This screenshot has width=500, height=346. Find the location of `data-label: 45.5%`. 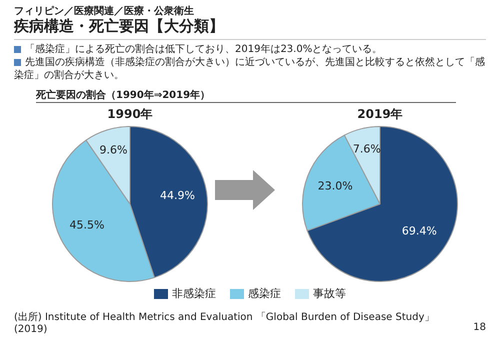

data-label: 45.5% is located at coordinates (87, 225).